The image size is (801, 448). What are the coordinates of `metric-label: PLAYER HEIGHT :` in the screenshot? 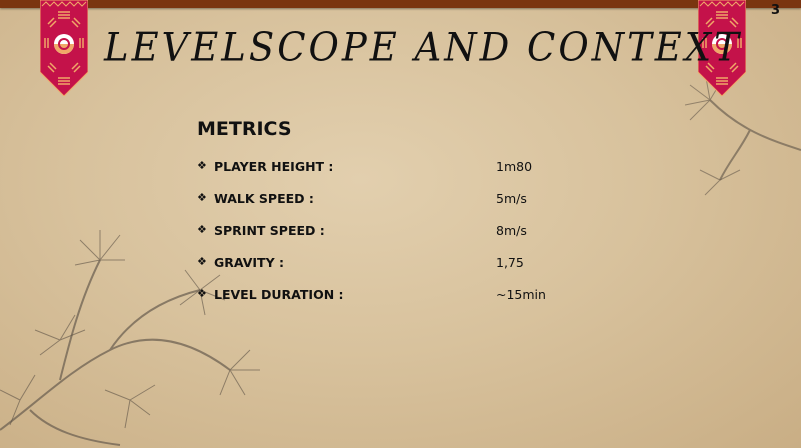 It's located at (274, 166).